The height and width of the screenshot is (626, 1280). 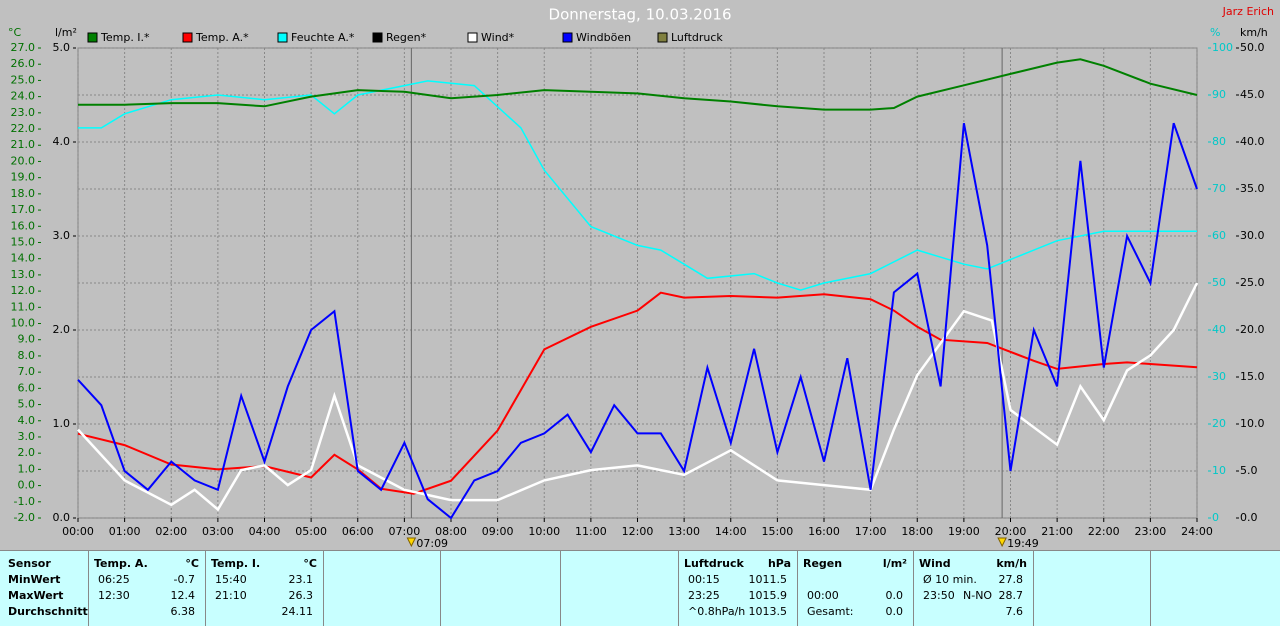 I want to click on y-tick-label: 14.0, so click(x=23, y=258).